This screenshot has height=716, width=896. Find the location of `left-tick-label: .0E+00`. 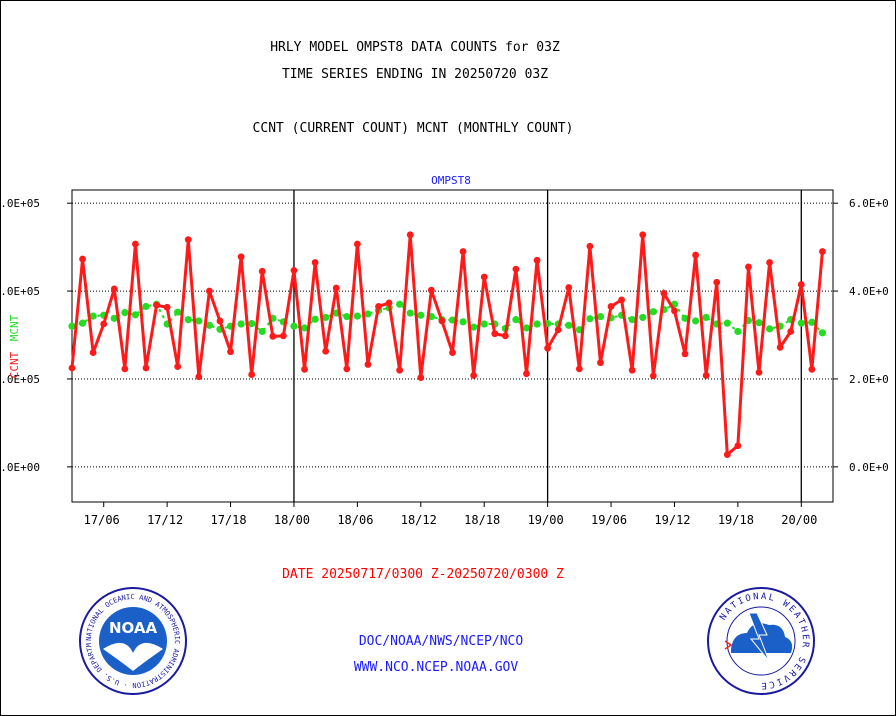

left-tick-label: .0E+00 is located at coordinates (20, 467).